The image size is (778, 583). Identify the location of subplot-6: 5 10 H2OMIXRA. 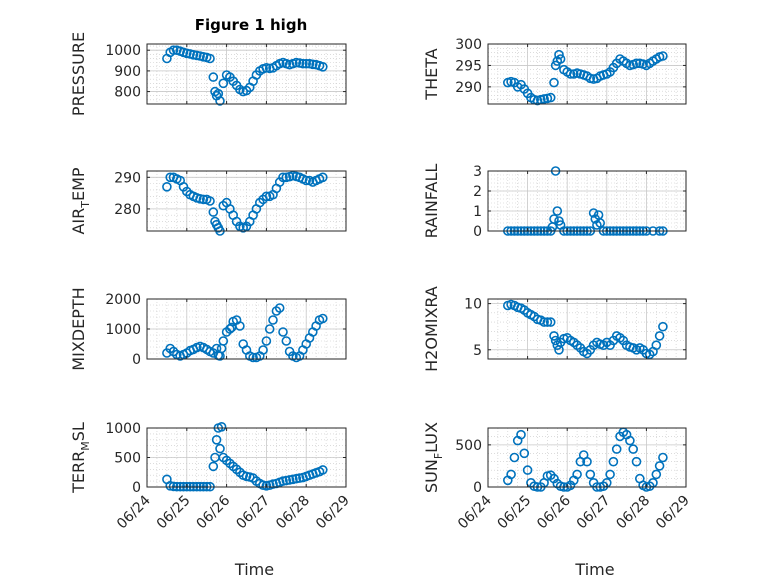
(554, 329).